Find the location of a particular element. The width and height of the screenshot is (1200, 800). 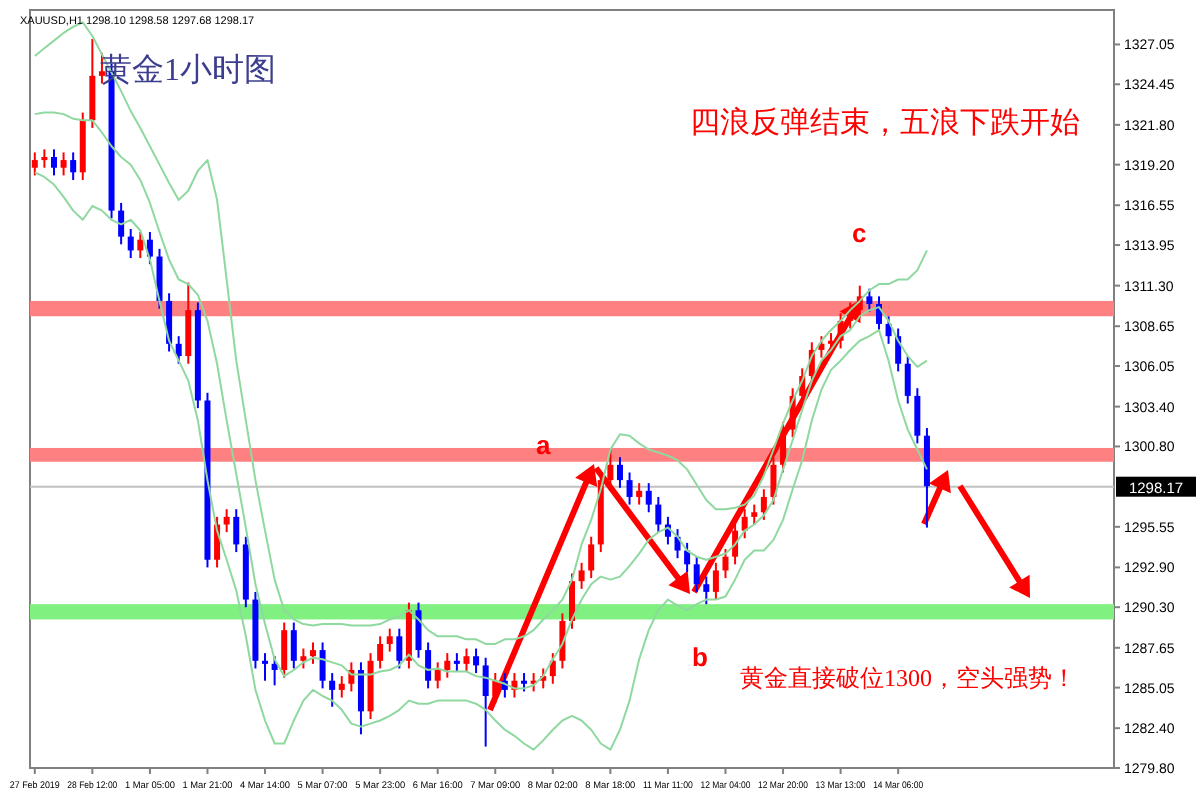

annotation: a is located at coordinates (544, 445).